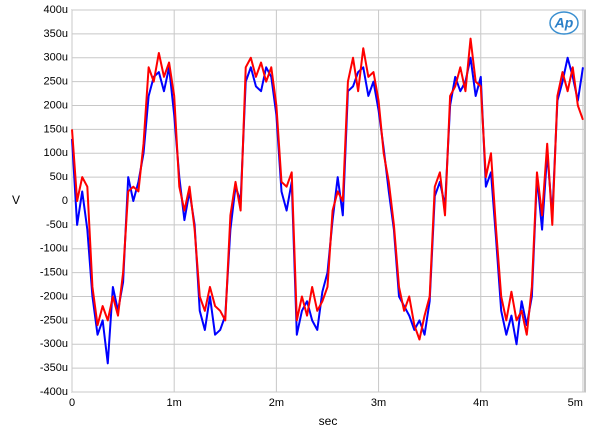  What do you see at coordinates (328, 421) in the screenshot?
I see `x-axis-label: sec` at bounding box center [328, 421].